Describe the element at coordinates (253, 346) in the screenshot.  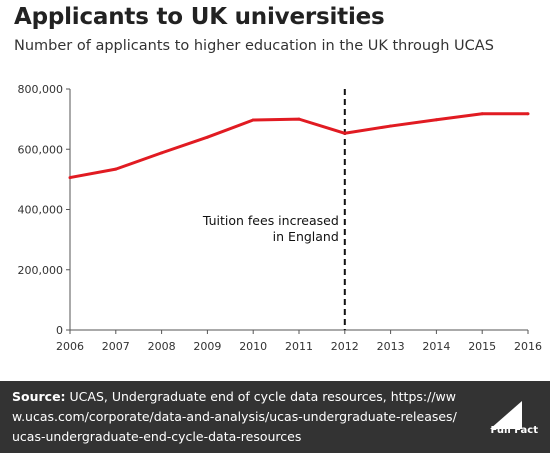
I see `x-tick-label: 2010` at that location.